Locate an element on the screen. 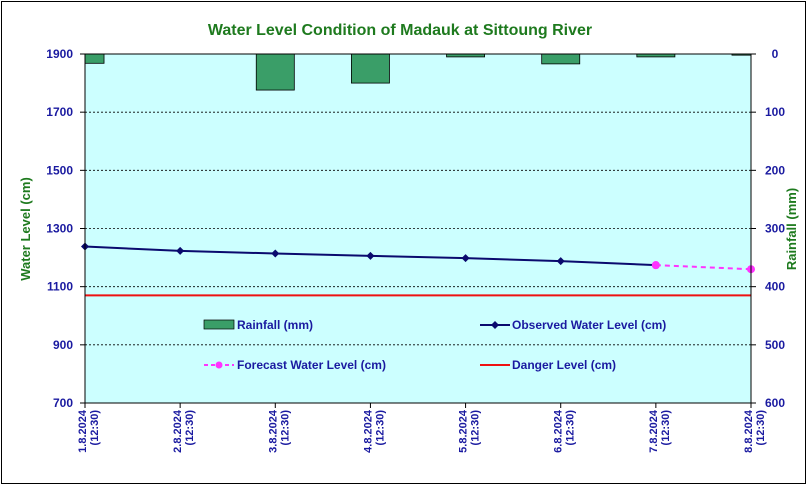  y2-tick-label: 100 is located at coordinates (775, 112).